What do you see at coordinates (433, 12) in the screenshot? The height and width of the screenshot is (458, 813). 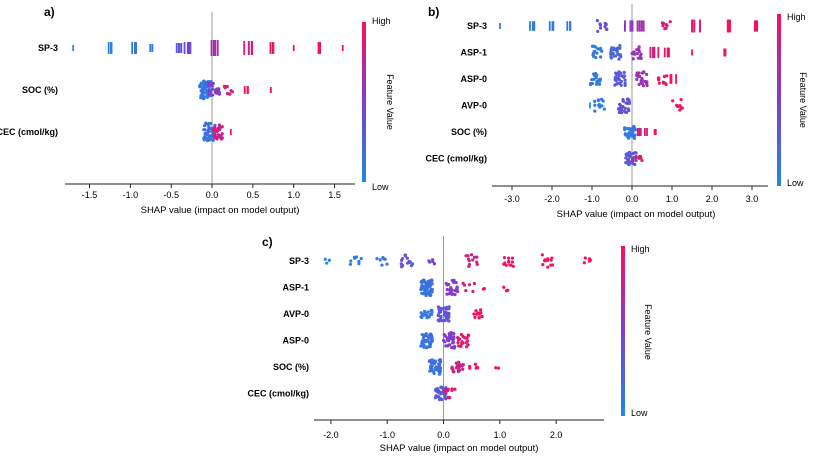 I see `panel-b-label: b)` at bounding box center [433, 12].